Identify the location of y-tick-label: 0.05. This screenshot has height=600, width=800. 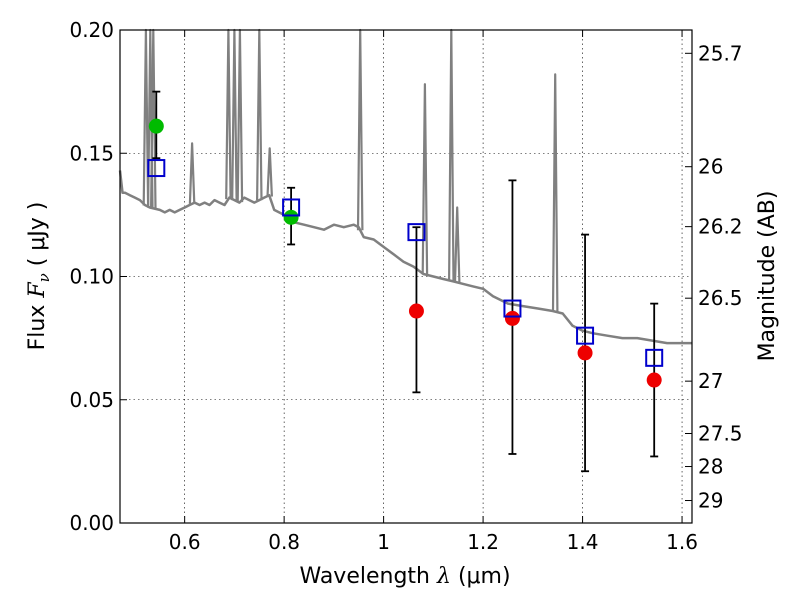
(91, 400).